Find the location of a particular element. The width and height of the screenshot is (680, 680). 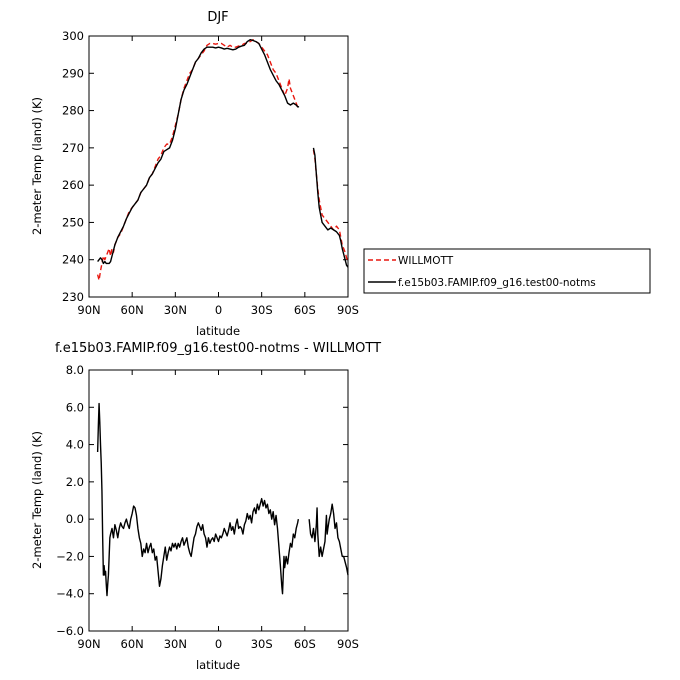

top-x-tick-label: 90N is located at coordinates (88, 310).